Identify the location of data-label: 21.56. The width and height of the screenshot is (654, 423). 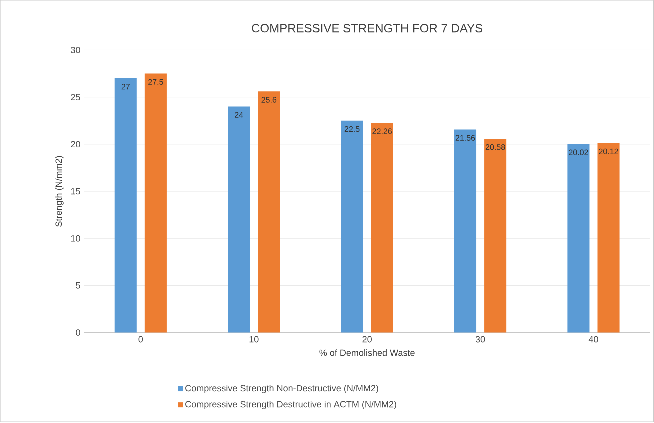
(466, 138).